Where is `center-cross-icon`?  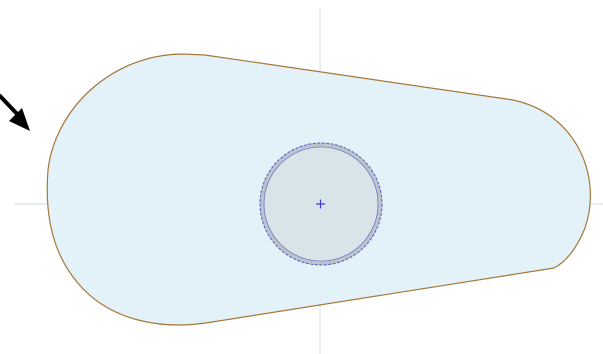 center-cross-icon is located at coordinates (320, 204).